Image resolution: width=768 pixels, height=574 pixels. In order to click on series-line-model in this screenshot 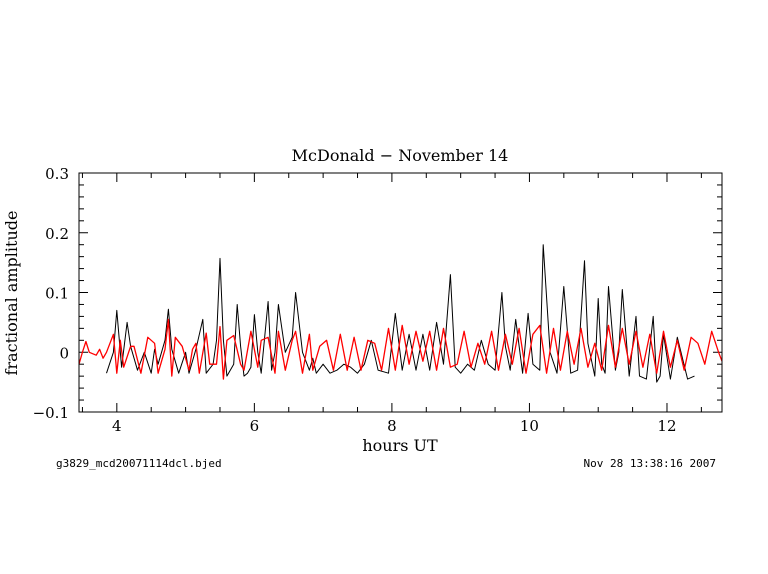, I will do `click(400, 349)`.